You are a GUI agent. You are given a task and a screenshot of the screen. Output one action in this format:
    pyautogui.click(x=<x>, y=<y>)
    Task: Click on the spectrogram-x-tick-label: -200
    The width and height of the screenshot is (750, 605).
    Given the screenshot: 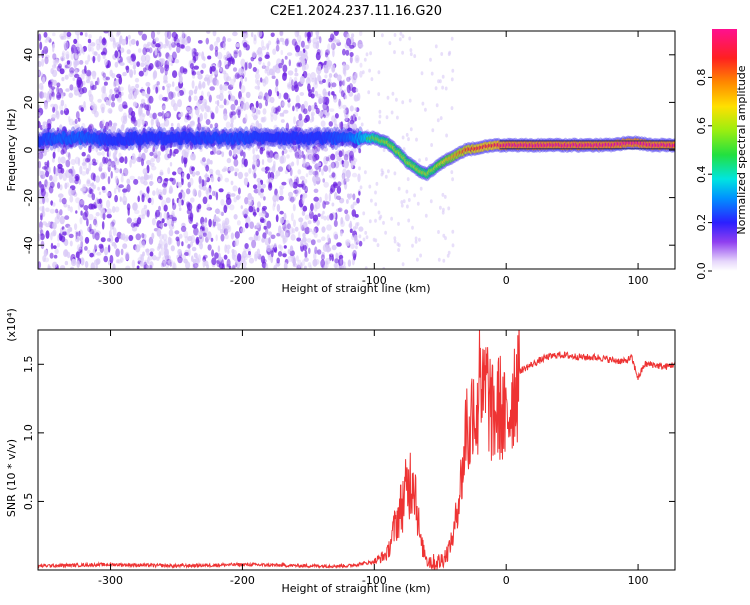 What is the action you would take?
    pyautogui.click(x=242, y=280)
    